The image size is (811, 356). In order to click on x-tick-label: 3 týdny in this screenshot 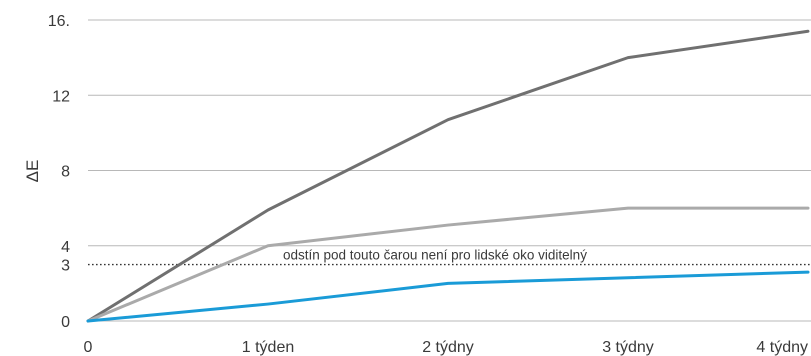, I will do `click(628, 347)`.